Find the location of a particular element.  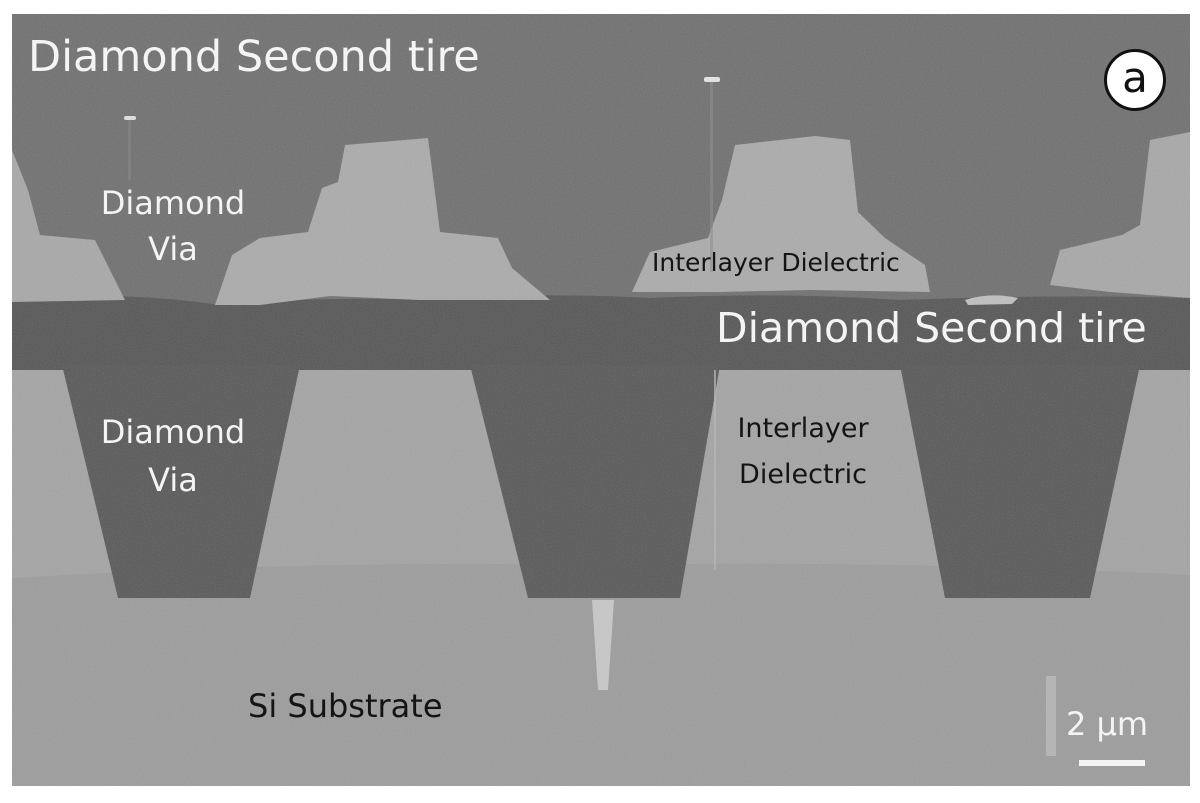

label-upper-interlayer-dielectric: Interlayer Dielectric is located at coordinates (776, 262).